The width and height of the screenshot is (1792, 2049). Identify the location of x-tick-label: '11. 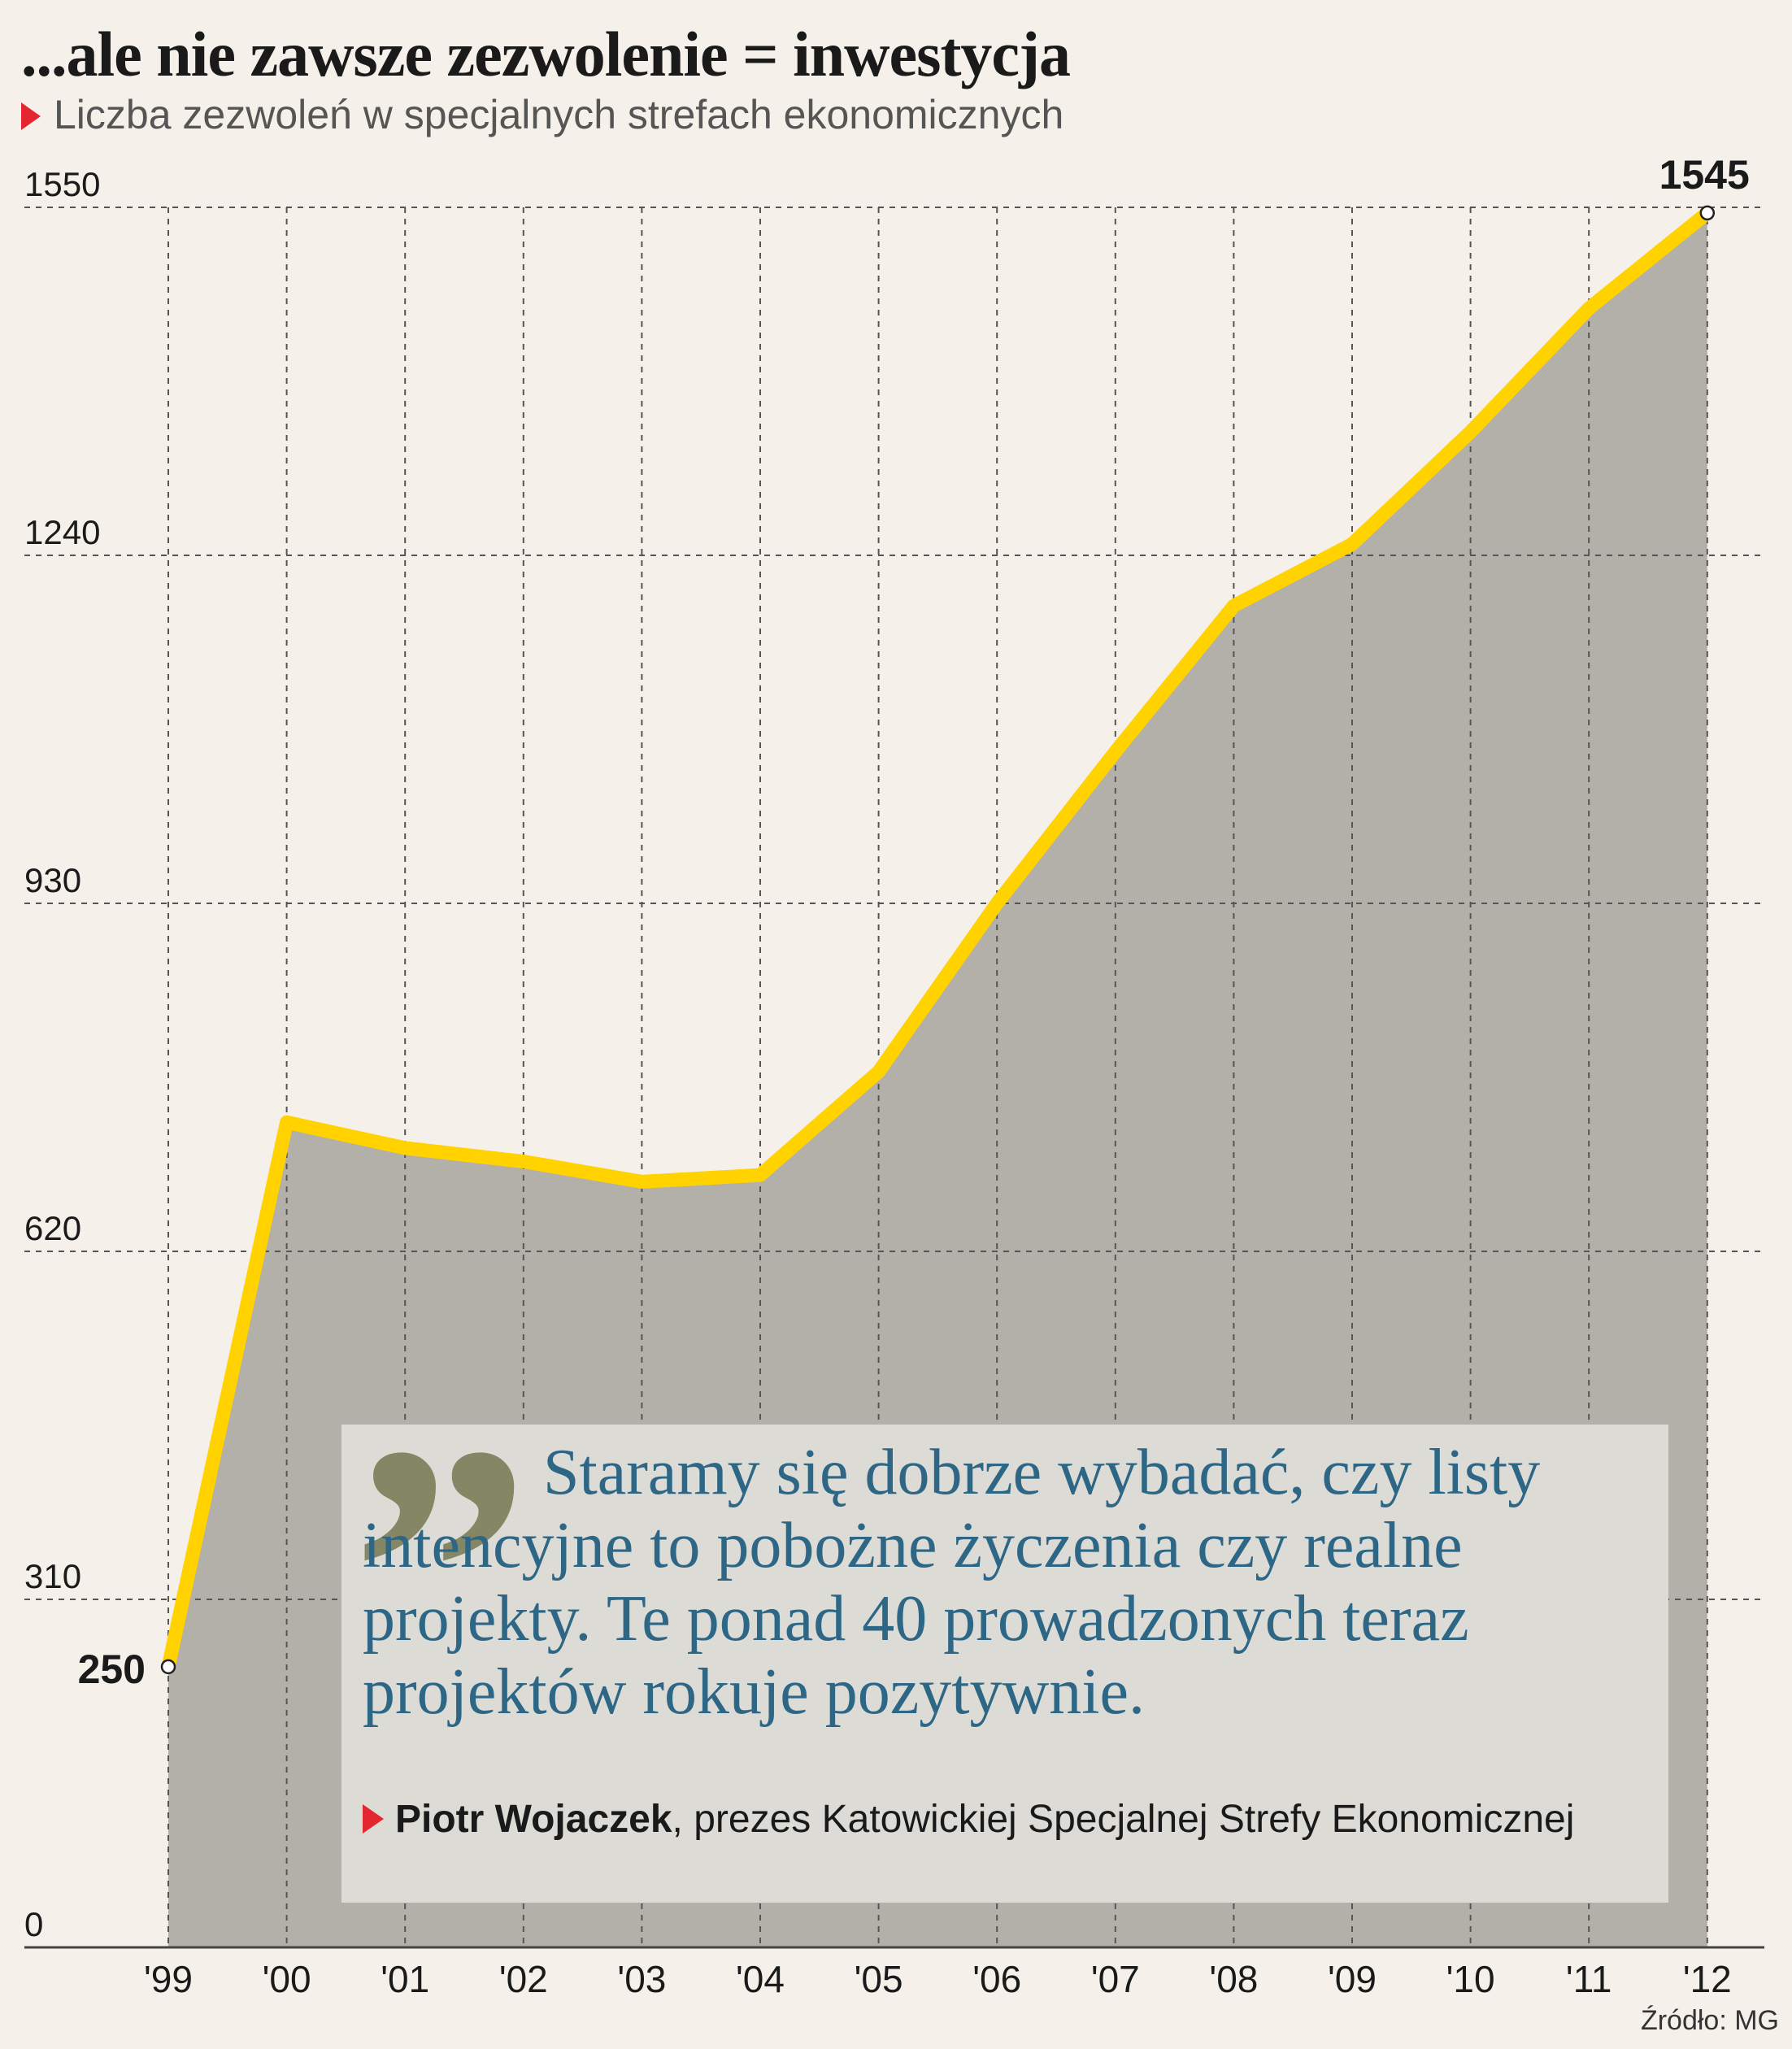
(1589, 1979).